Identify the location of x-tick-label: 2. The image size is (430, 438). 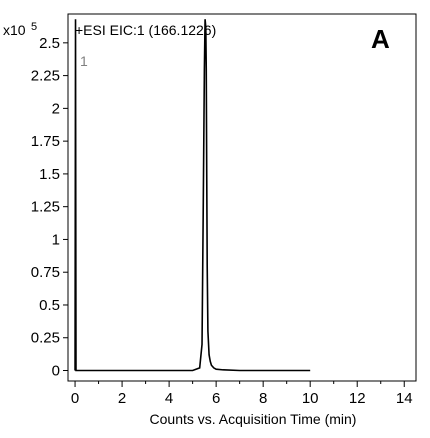
(122, 398).